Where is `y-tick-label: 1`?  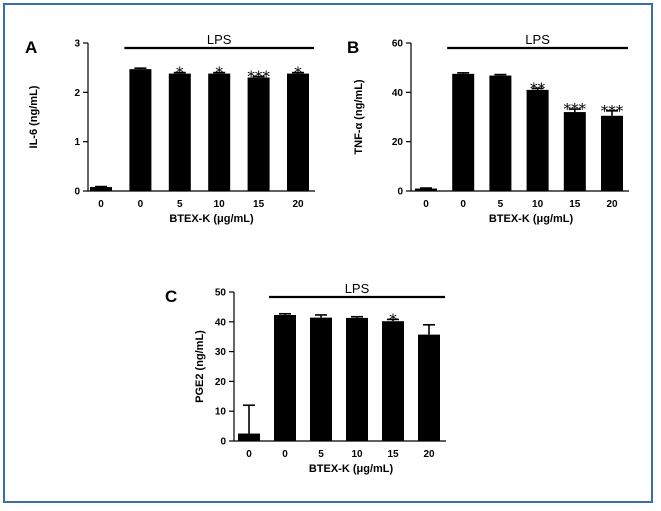 y-tick-label: 1 is located at coordinates (77, 142).